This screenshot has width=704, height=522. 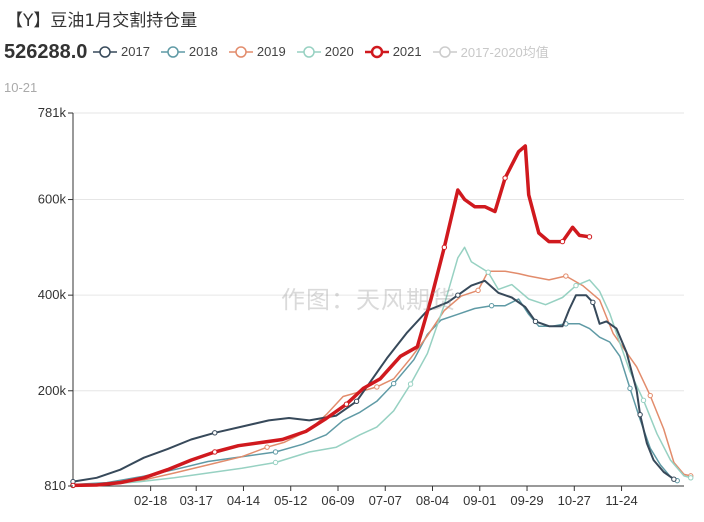 I want to click on y-tick-label: 600k, so click(x=52, y=199).